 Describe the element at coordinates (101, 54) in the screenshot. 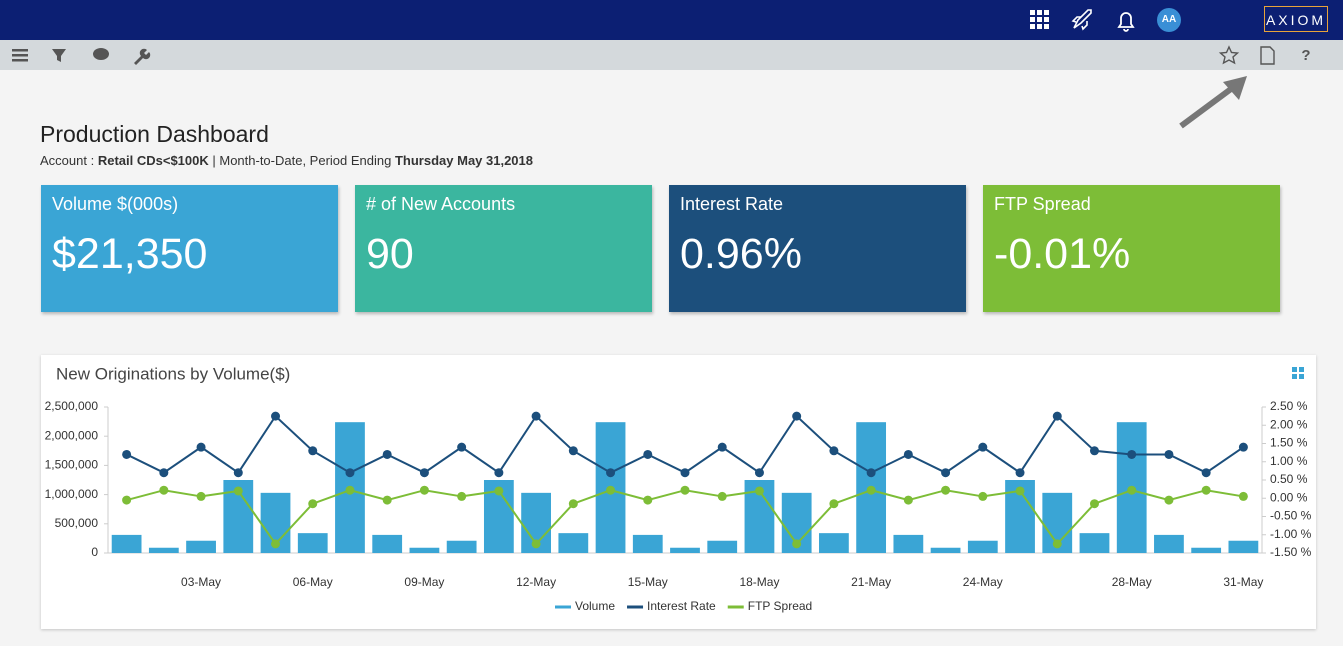

I see `comment-icon` at that location.